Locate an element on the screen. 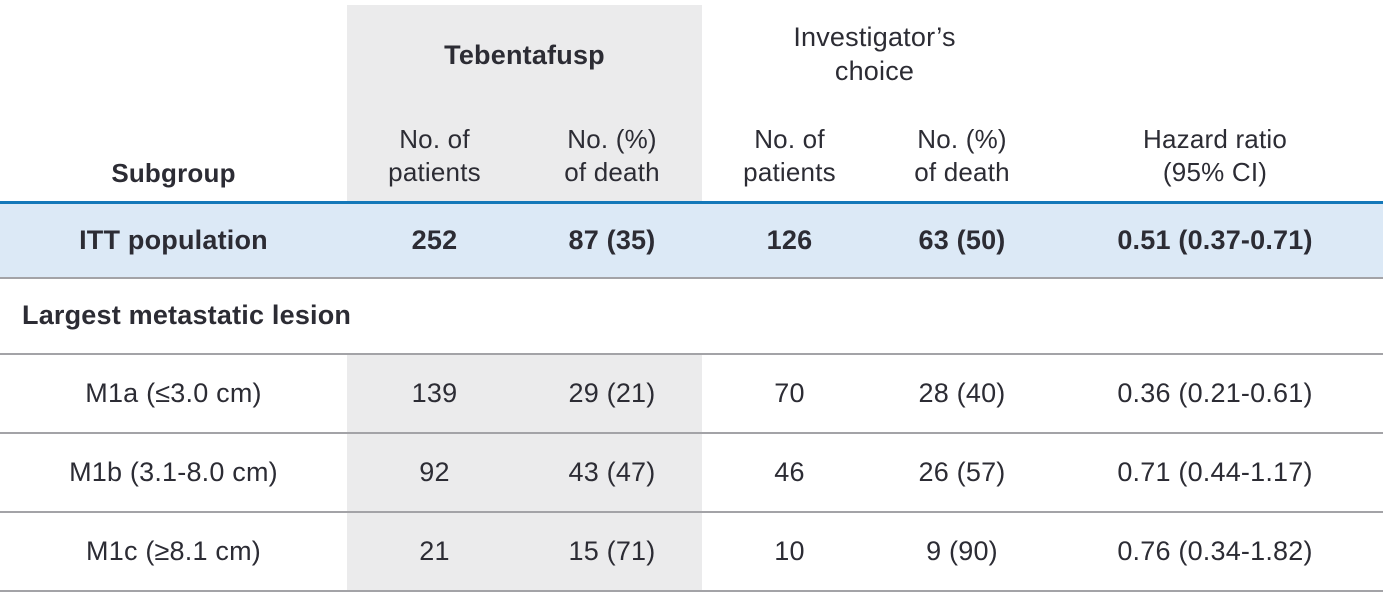 This screenshot has width=1383, height=594. ic-patients-value: 10 is located at coordinates (789, 551).